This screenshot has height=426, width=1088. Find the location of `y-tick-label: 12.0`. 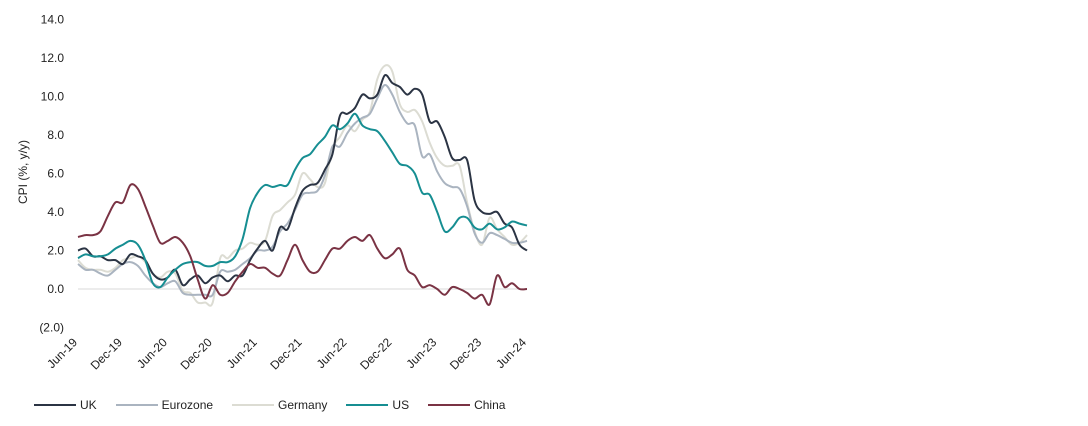

y-tick-label: 12.0 is located at coordinates (53, 58).